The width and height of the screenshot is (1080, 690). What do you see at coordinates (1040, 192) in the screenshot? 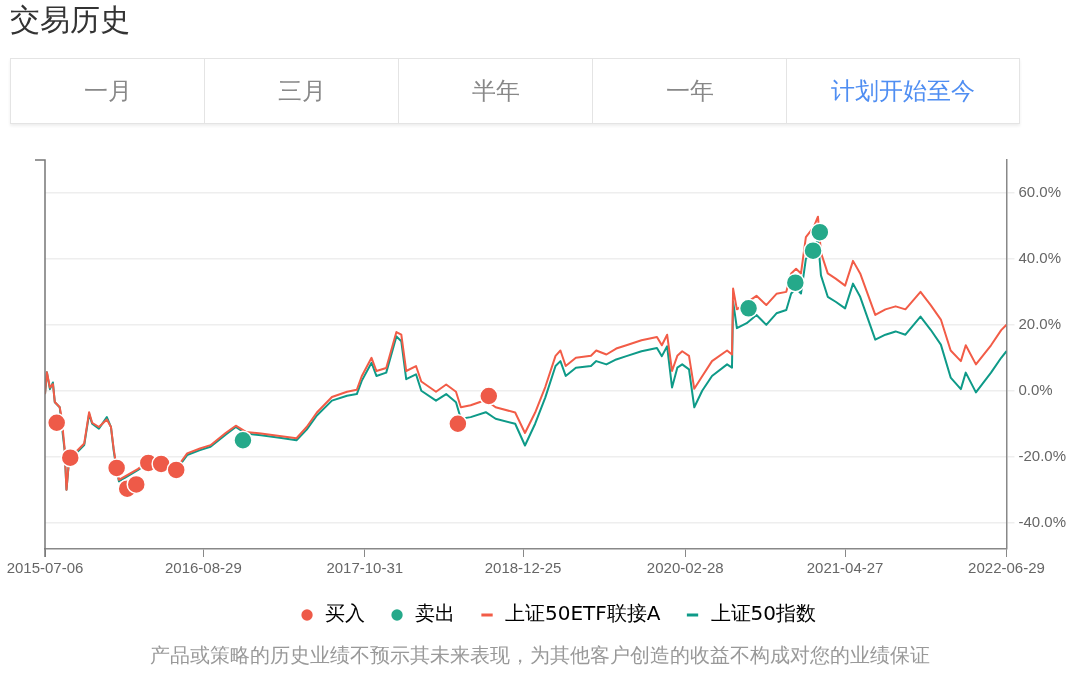
I see `y-tick-label: 60.0%` at bounding box center [1040, 192].